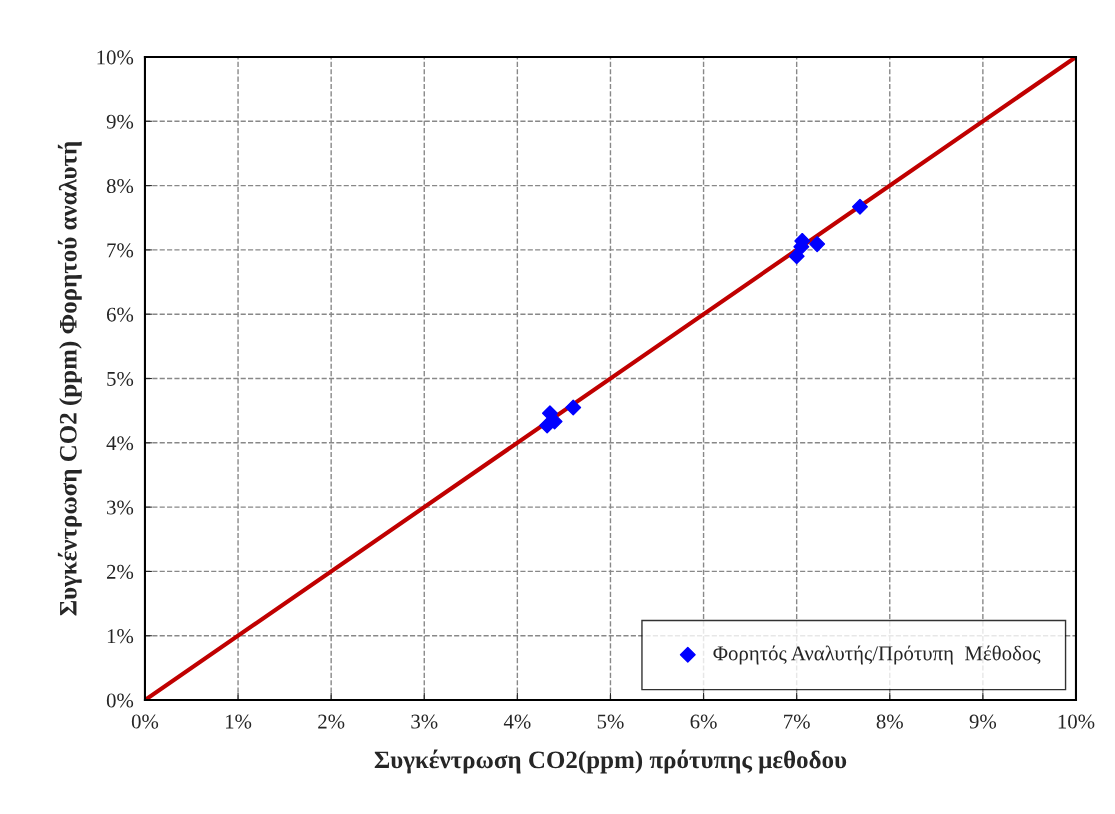  I want to click on x-tick-label: 5%, so click(610, 721).